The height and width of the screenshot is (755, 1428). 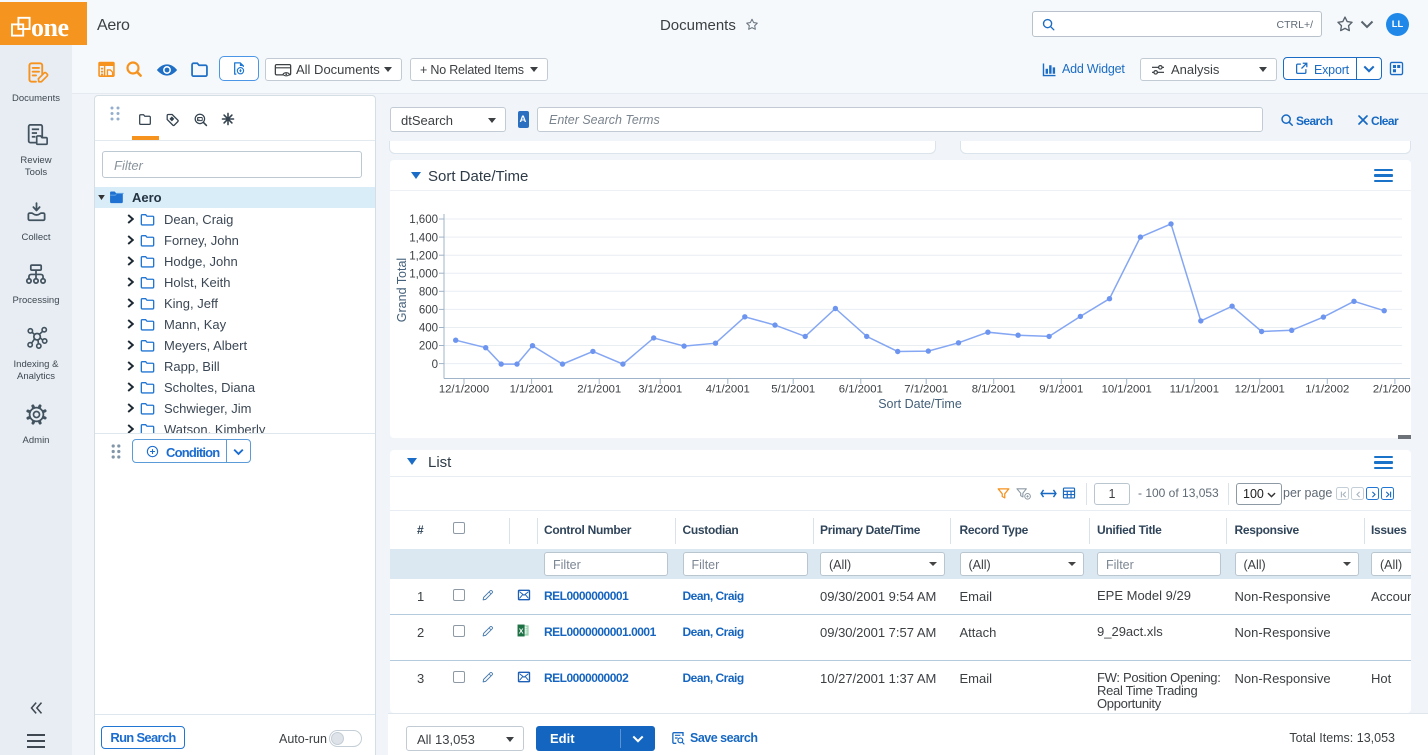 What do you see at coordinates (861, 390) in the screenshot?
I see `svg-text: 6/1/2001` at bounding box center [861, 390].